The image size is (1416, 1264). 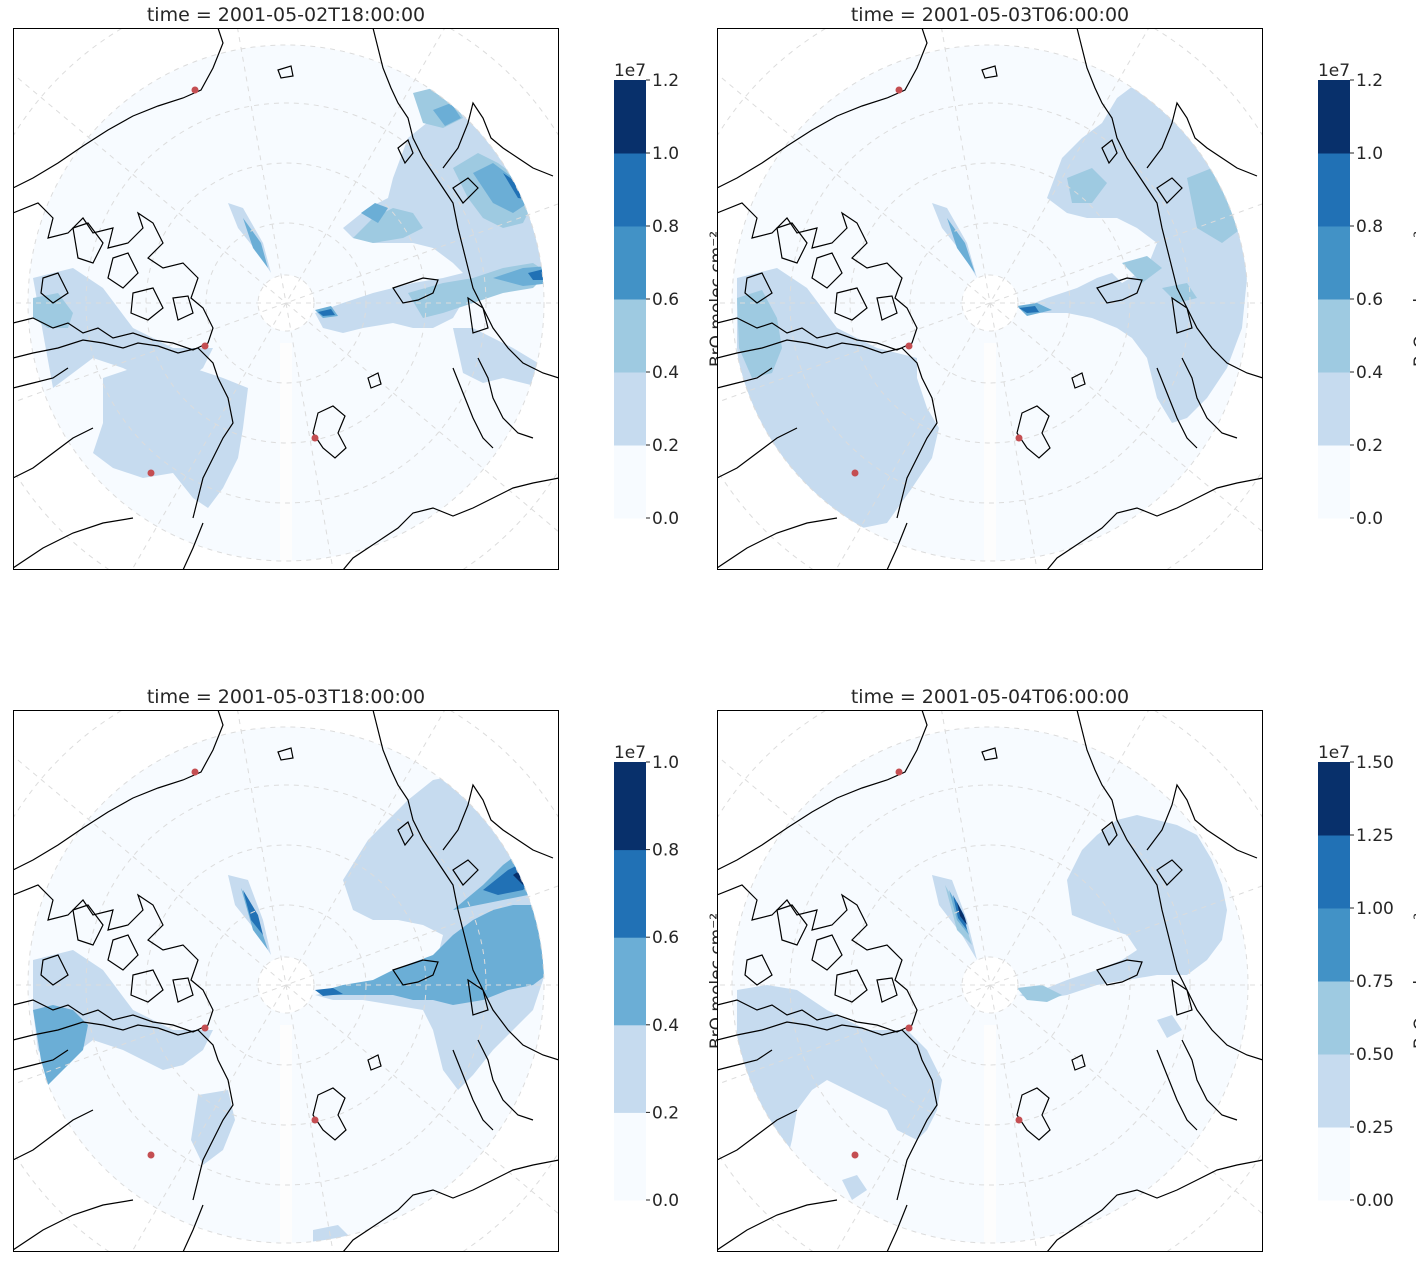 I want to click on panel-title: time = 2001-05-02T18:00:00, so click(x=286, y=15).